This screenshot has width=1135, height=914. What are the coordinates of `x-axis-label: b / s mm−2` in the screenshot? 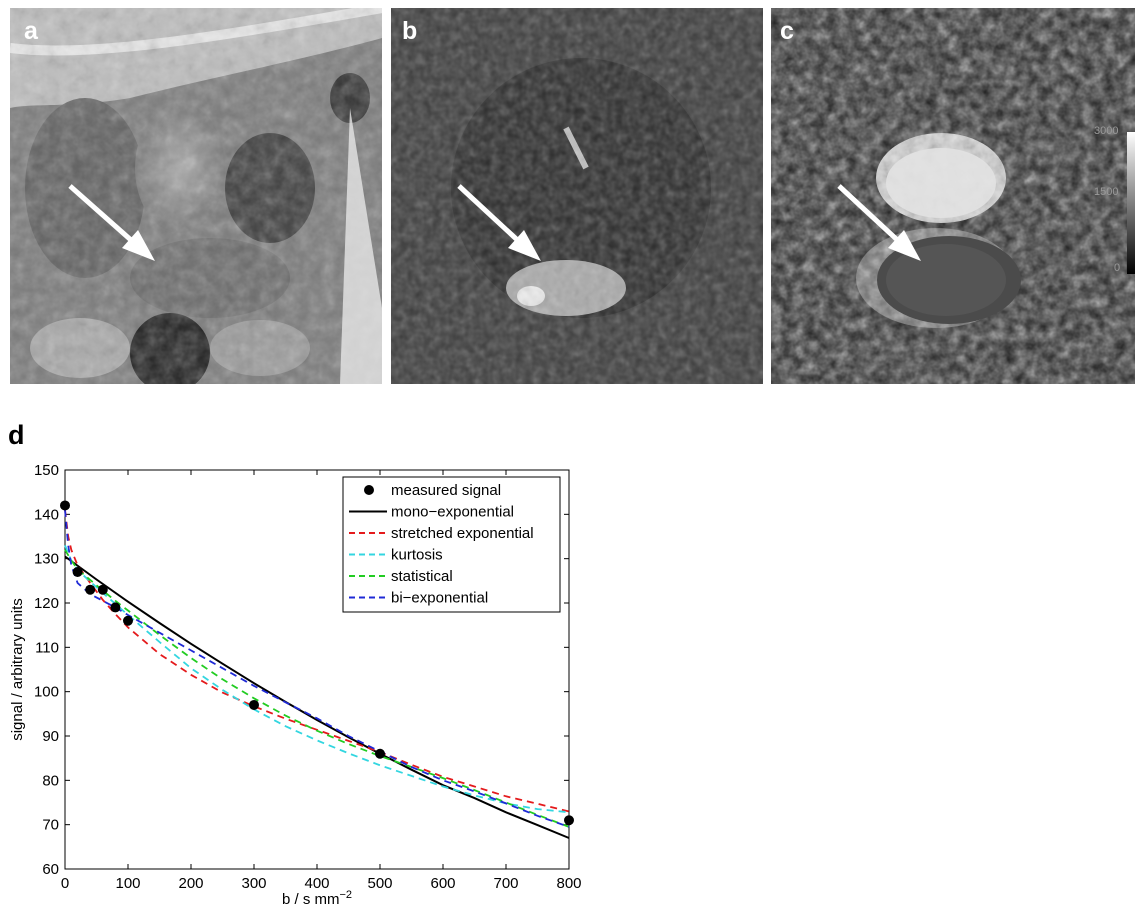 It's located at (317, 898).